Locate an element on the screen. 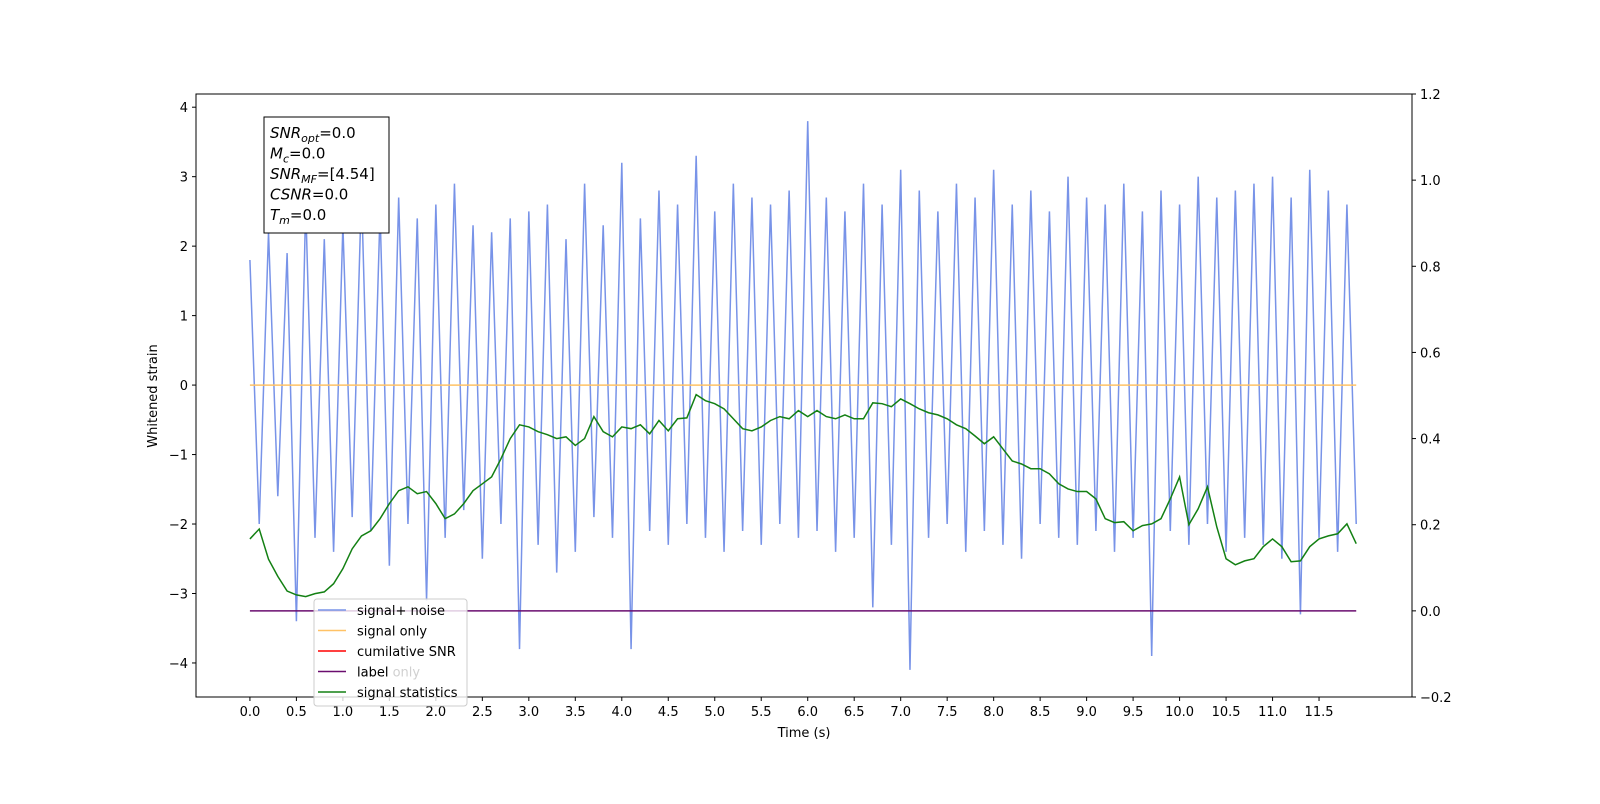  x-tick-label: 3.5 is located at coordinates (575, 712).